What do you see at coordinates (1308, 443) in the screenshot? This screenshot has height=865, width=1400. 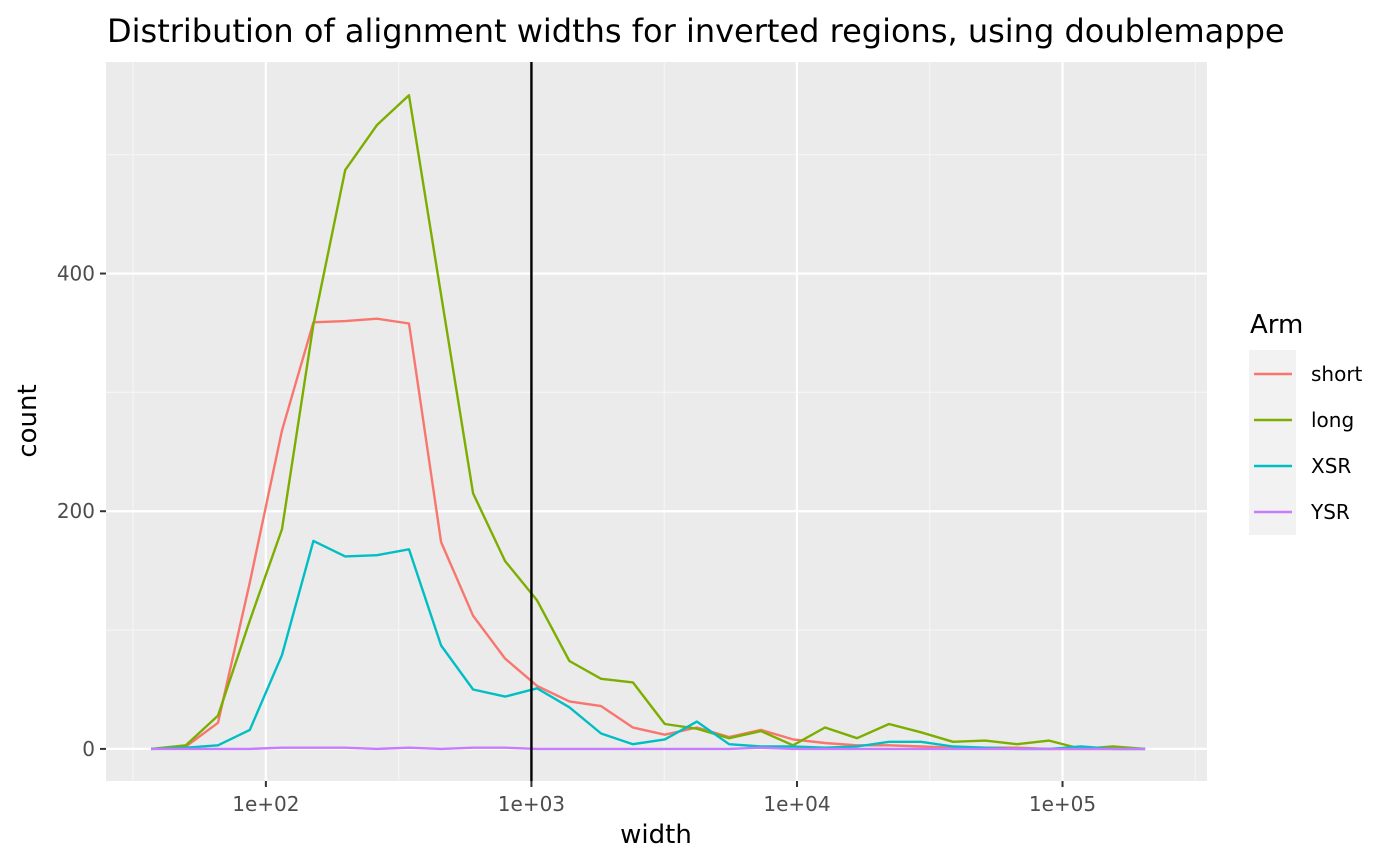 I see `legend-items: short long XSR YSR` at bounding box center [1308, 443].